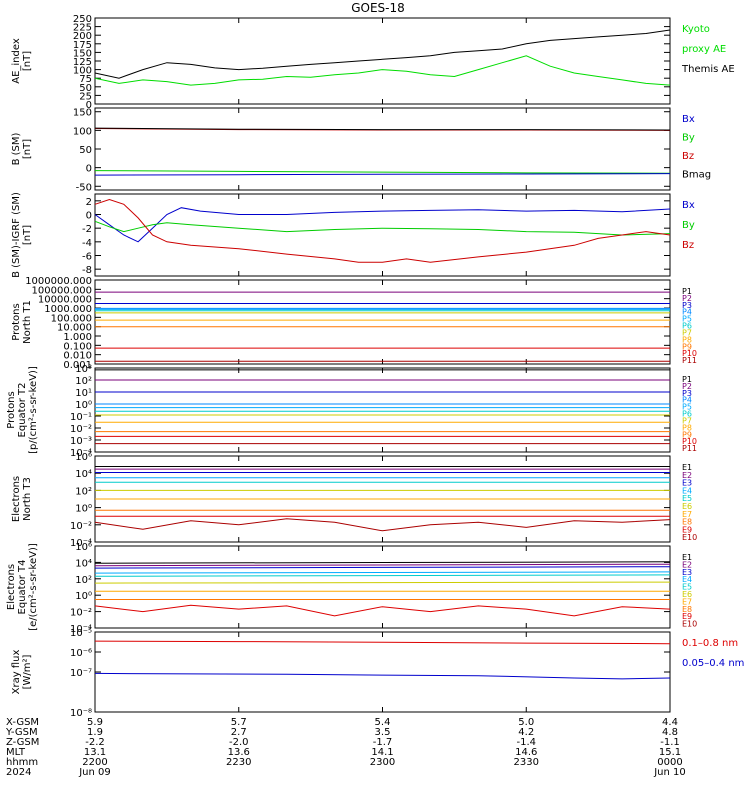  What do you see at coordinates (89, 202) in the screenshot?
I see `y-tick-label: 2` at bounding box center [89, 202].